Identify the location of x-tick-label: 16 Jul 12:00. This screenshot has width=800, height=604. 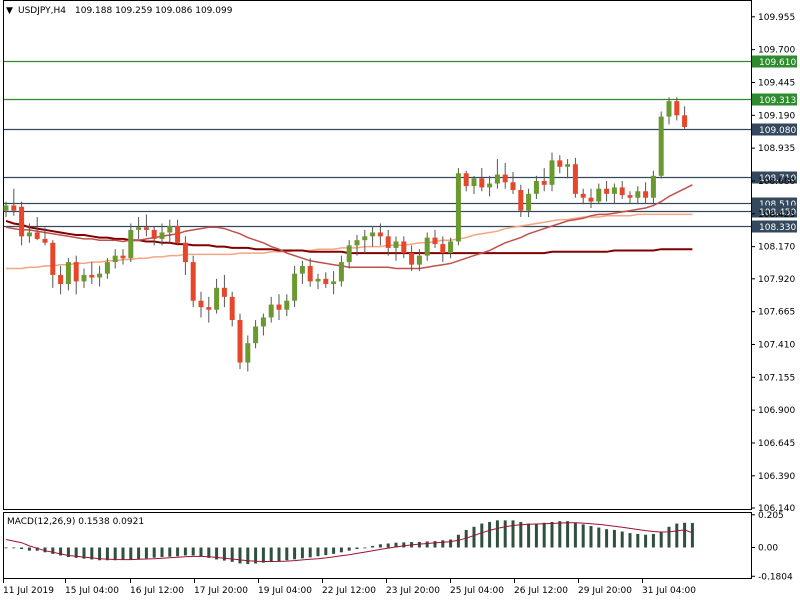
(157, 591).